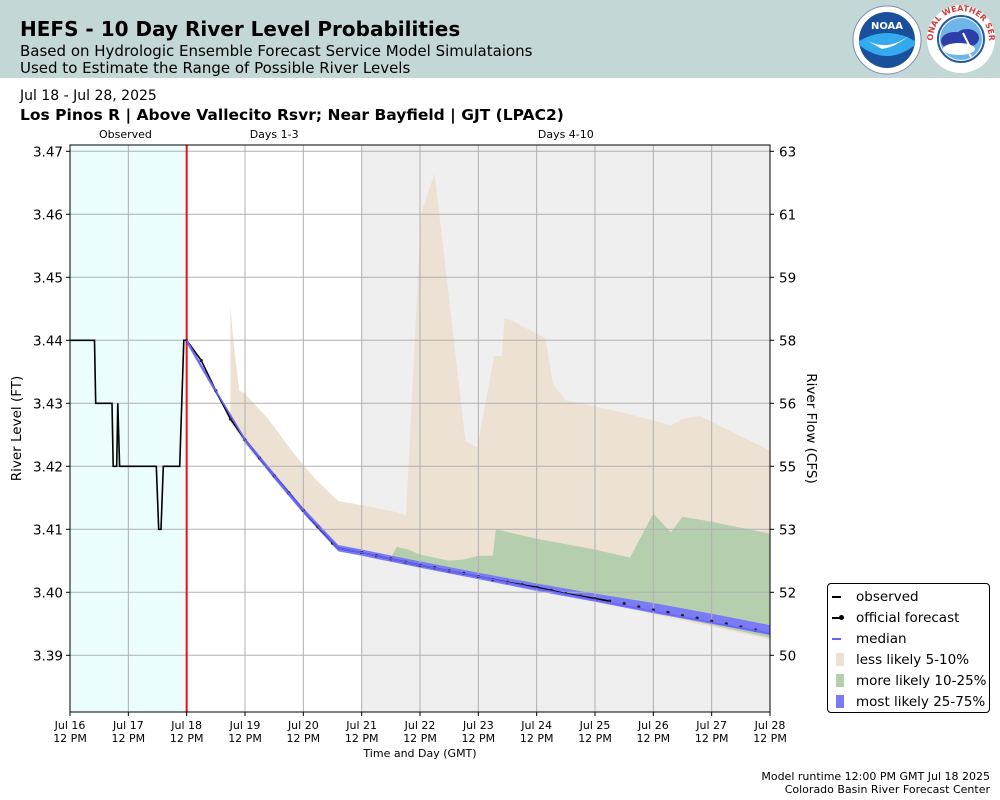 This screenshot has height=800, width=1000. I want to click on y2-tick-label: 63, so click(787, 152).